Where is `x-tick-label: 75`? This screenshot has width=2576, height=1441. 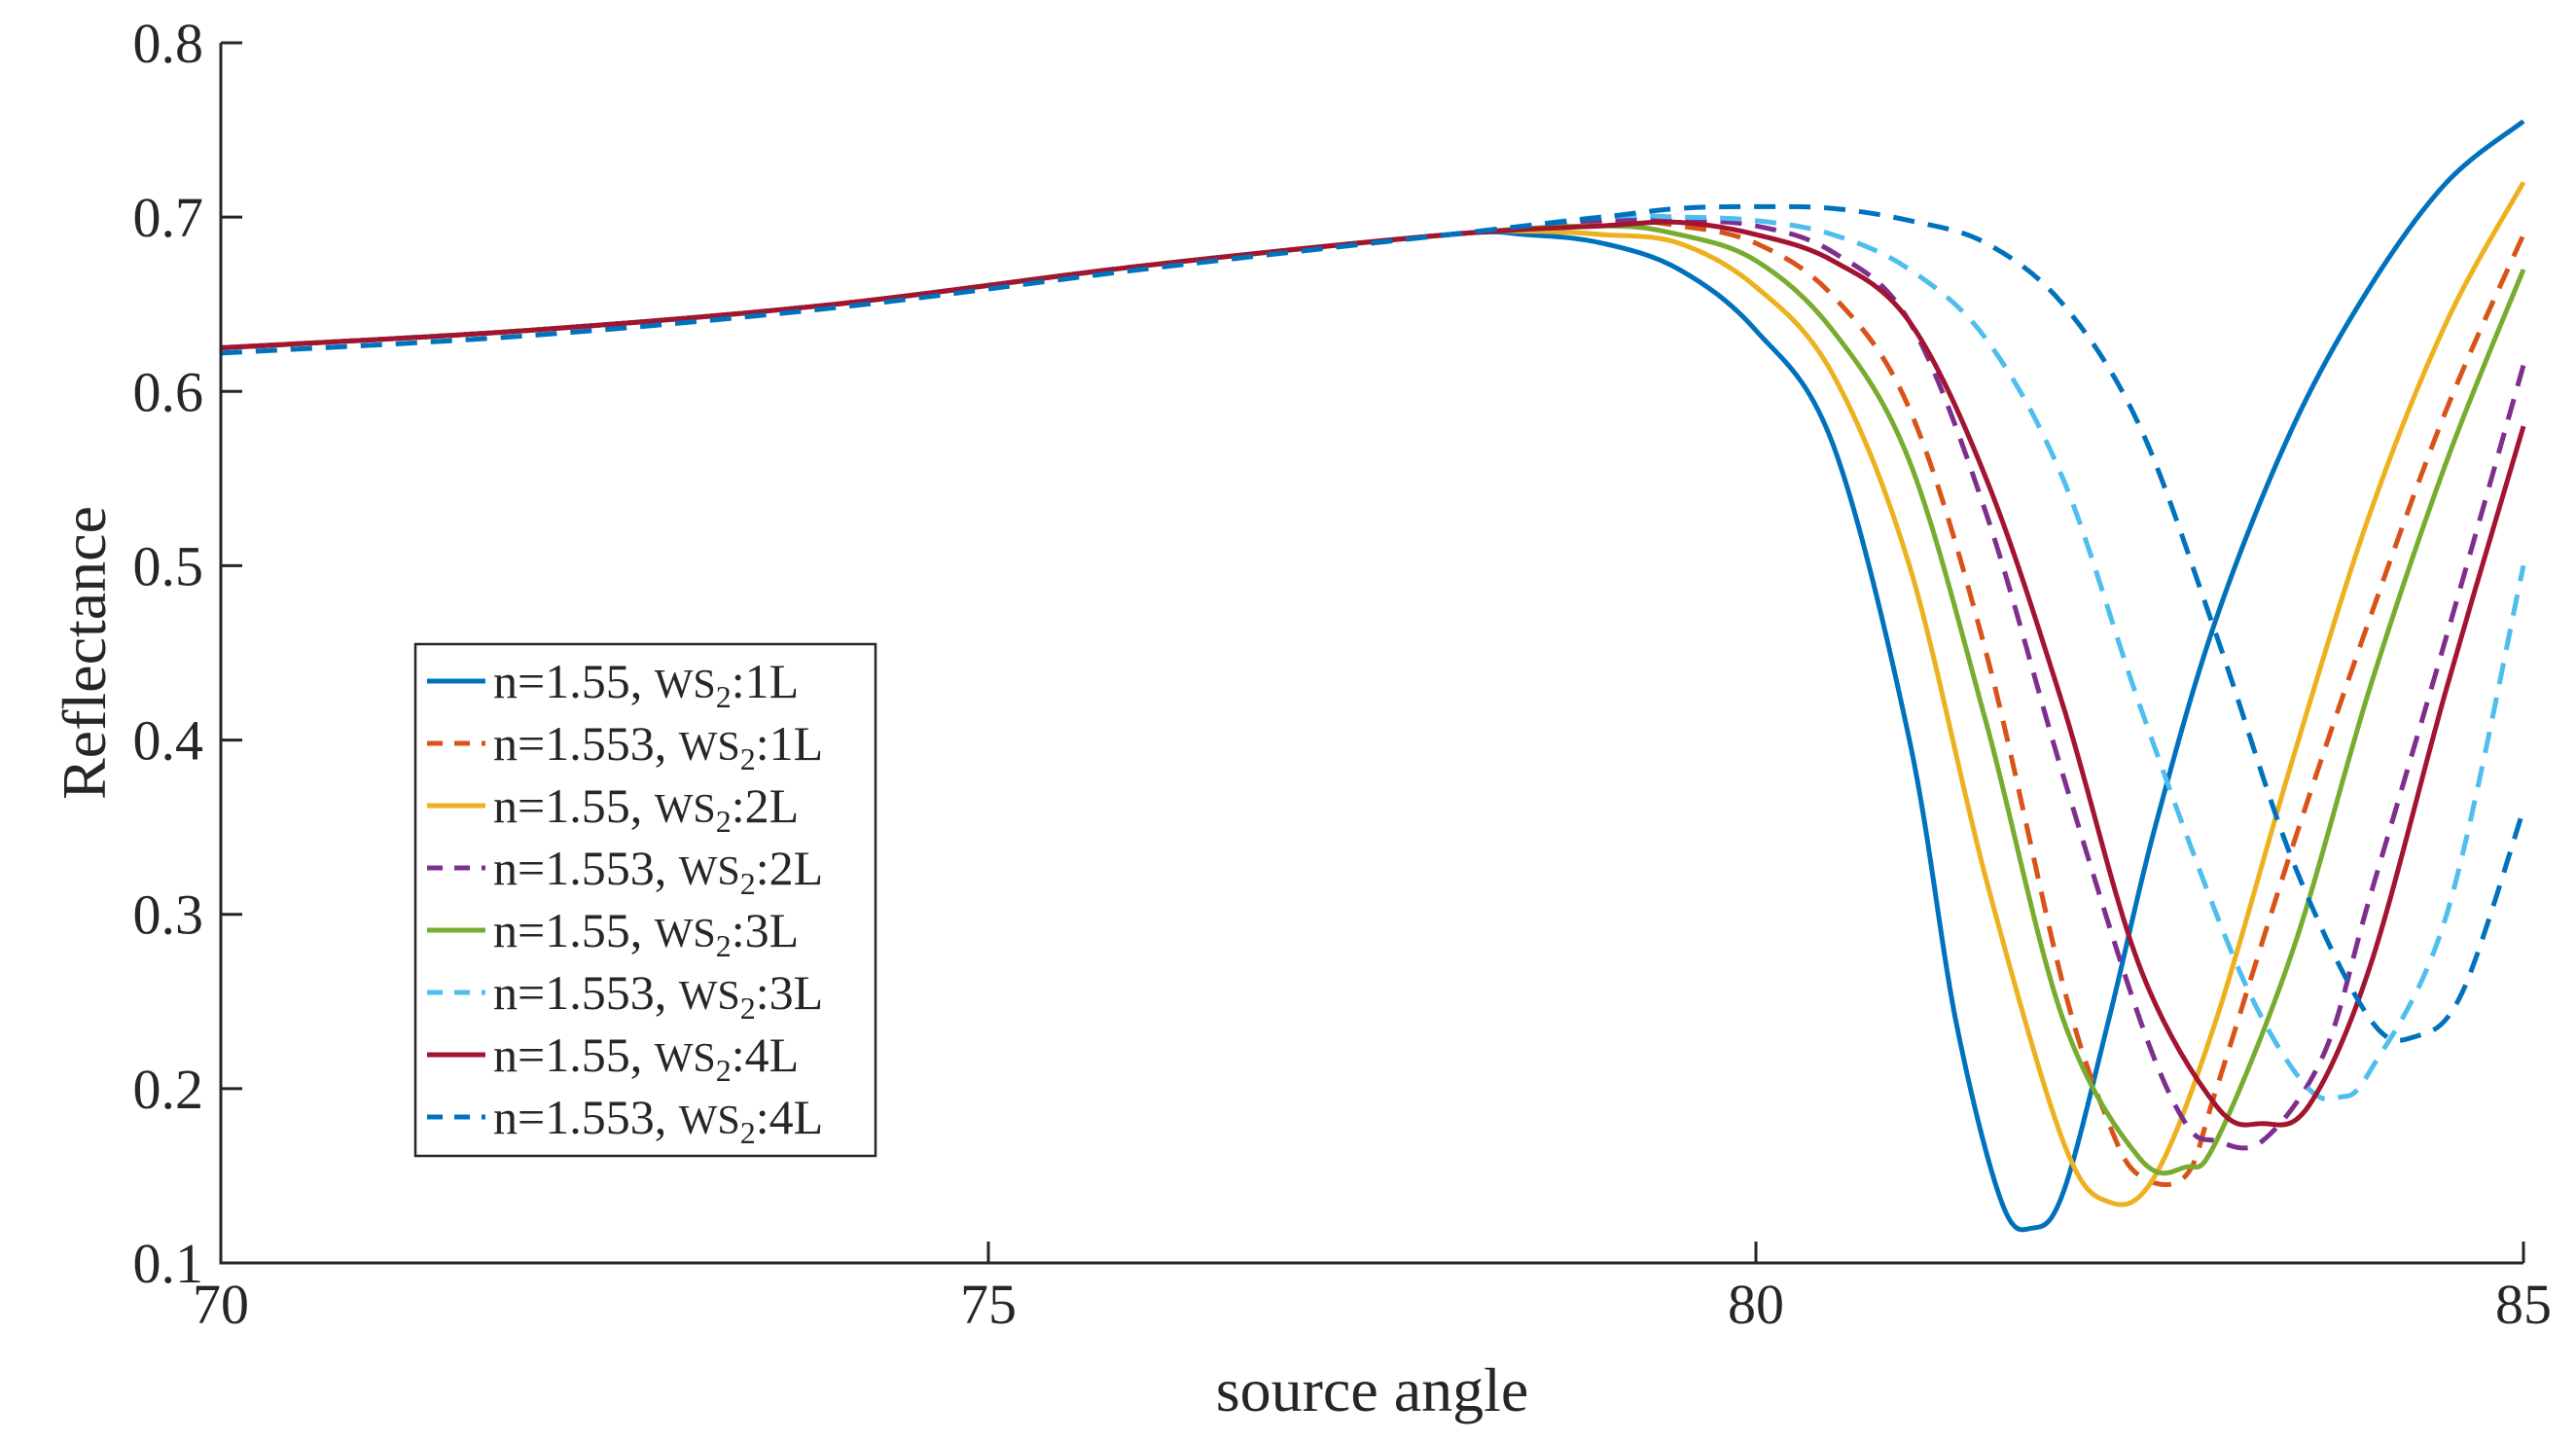 x-tick-label: 75 is located at coordinates (988, 1304).